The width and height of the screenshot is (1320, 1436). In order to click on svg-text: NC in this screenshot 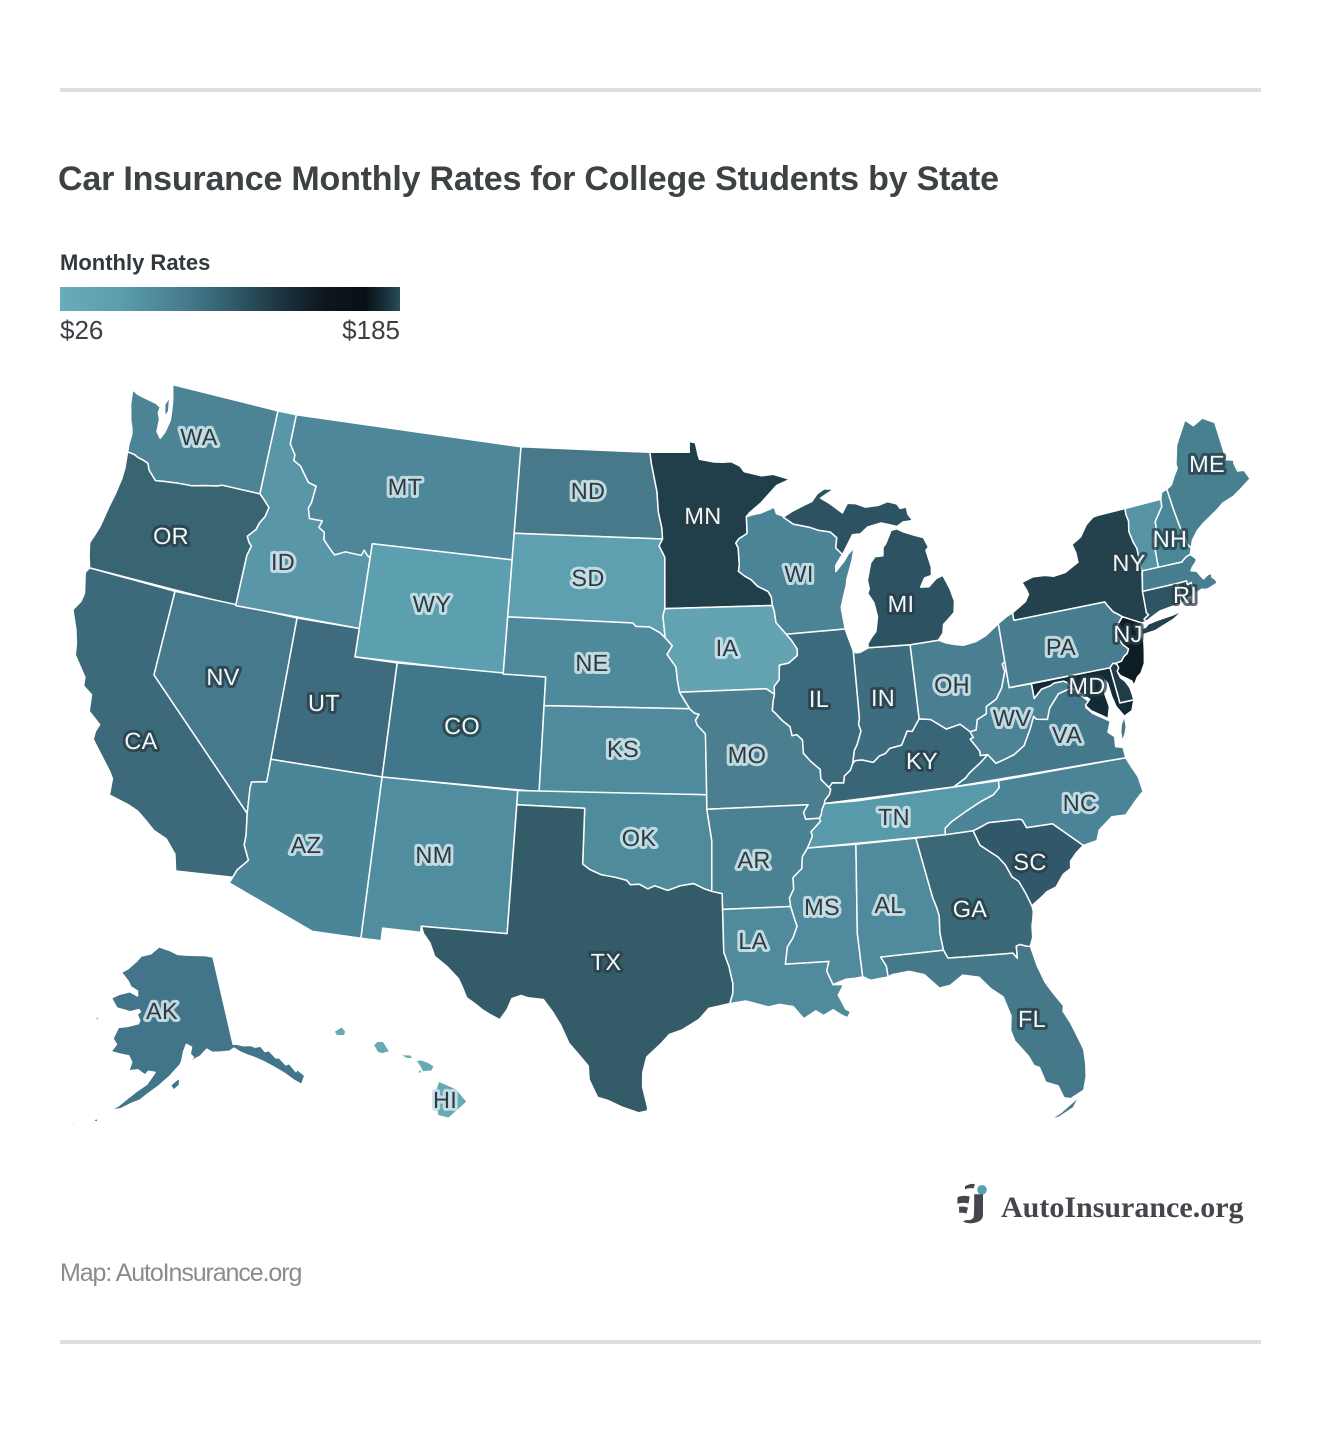, I will do `click(1080, 803)`.